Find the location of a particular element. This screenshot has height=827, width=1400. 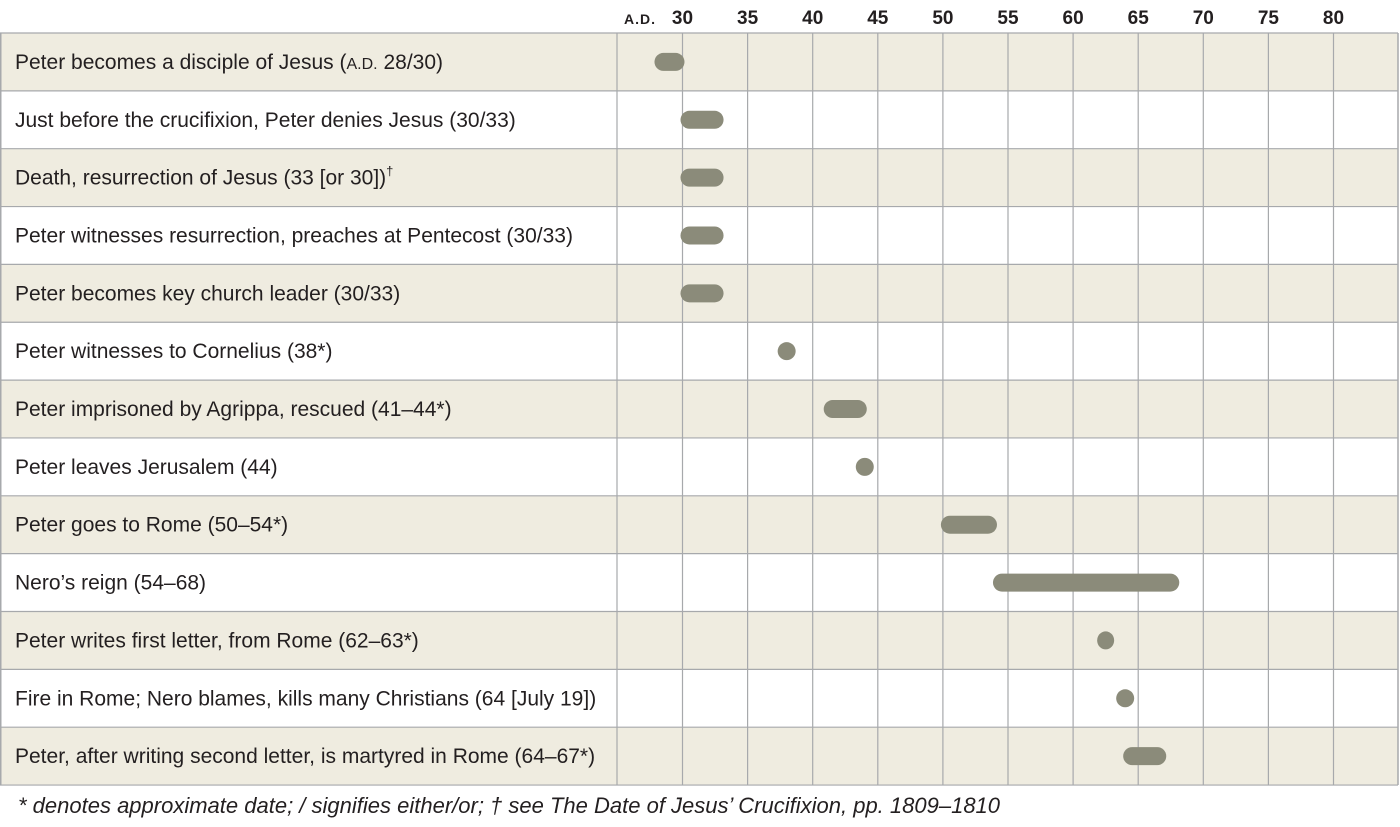

row-label-text: Peter witnesses to Cornelius (38*) is located at coordinates (173, 351).